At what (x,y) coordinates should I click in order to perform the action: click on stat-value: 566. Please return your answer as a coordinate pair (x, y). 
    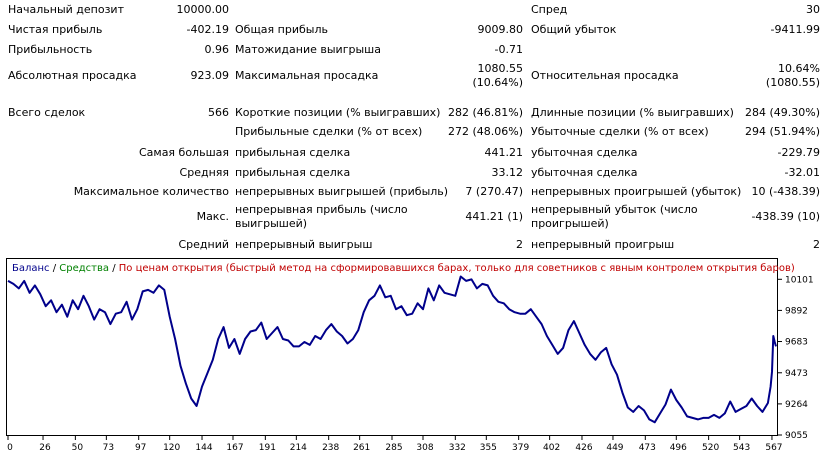
    Looking at the image, I should click on (218, 112).